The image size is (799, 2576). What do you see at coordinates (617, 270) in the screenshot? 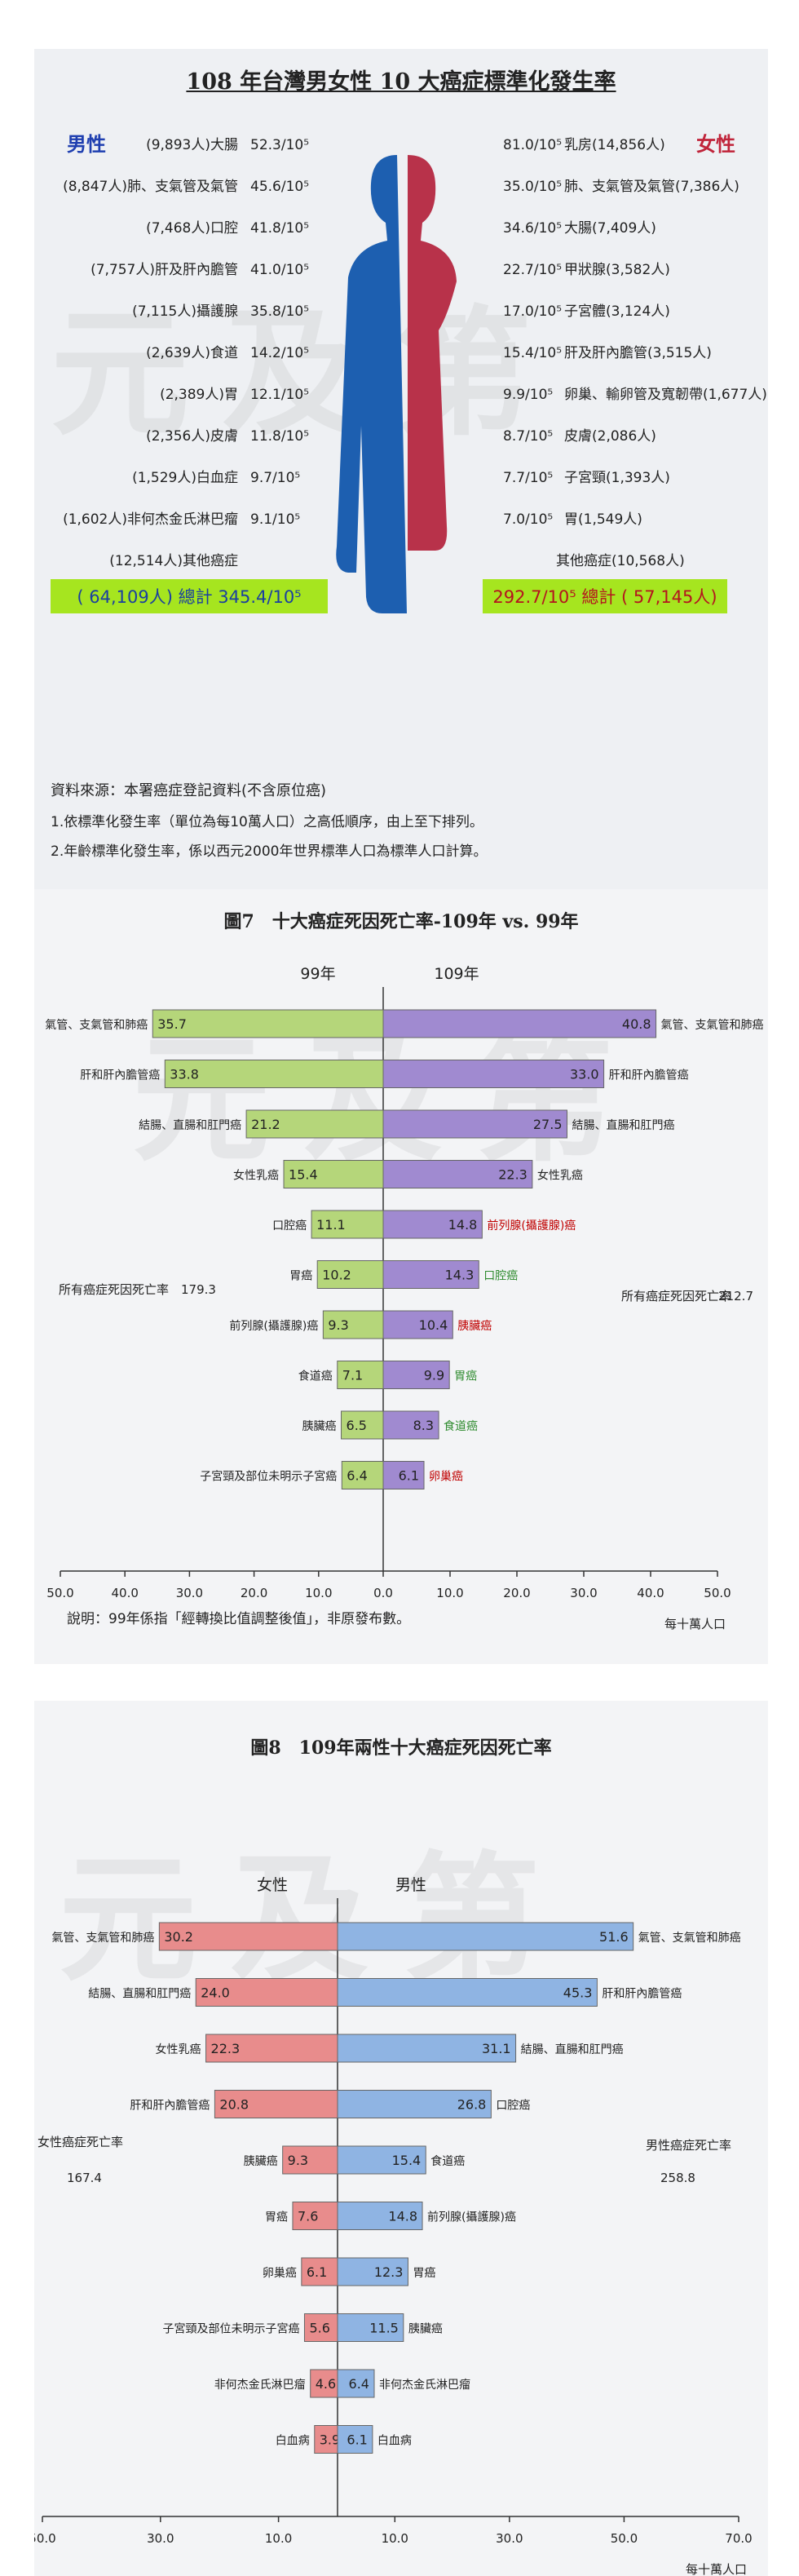
I see `female-cancer-label: 甲狀腺(3,582人)` at bounding box center [617, 270].